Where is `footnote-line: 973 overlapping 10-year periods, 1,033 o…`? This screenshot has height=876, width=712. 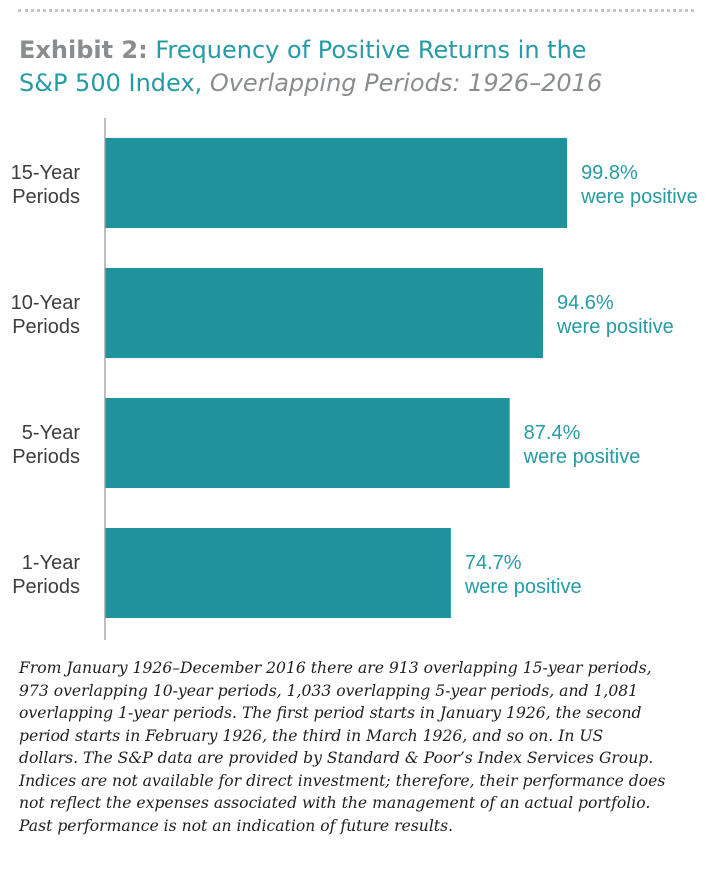 footnote-line: 973 overlapping 10-year periods, 1,033 o… is located at coordinates (329, 690).